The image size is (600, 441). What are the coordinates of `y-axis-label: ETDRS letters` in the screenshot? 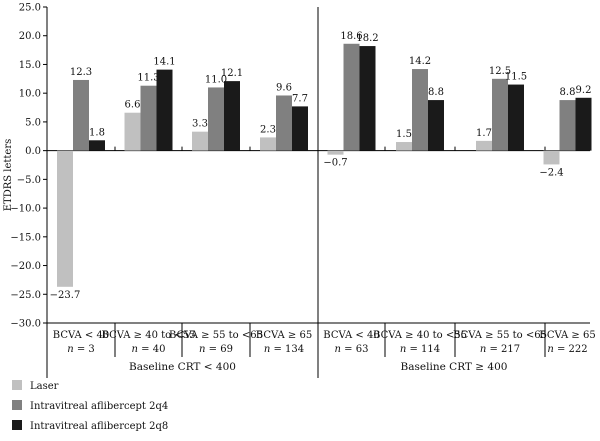 It's located at (8, 175).